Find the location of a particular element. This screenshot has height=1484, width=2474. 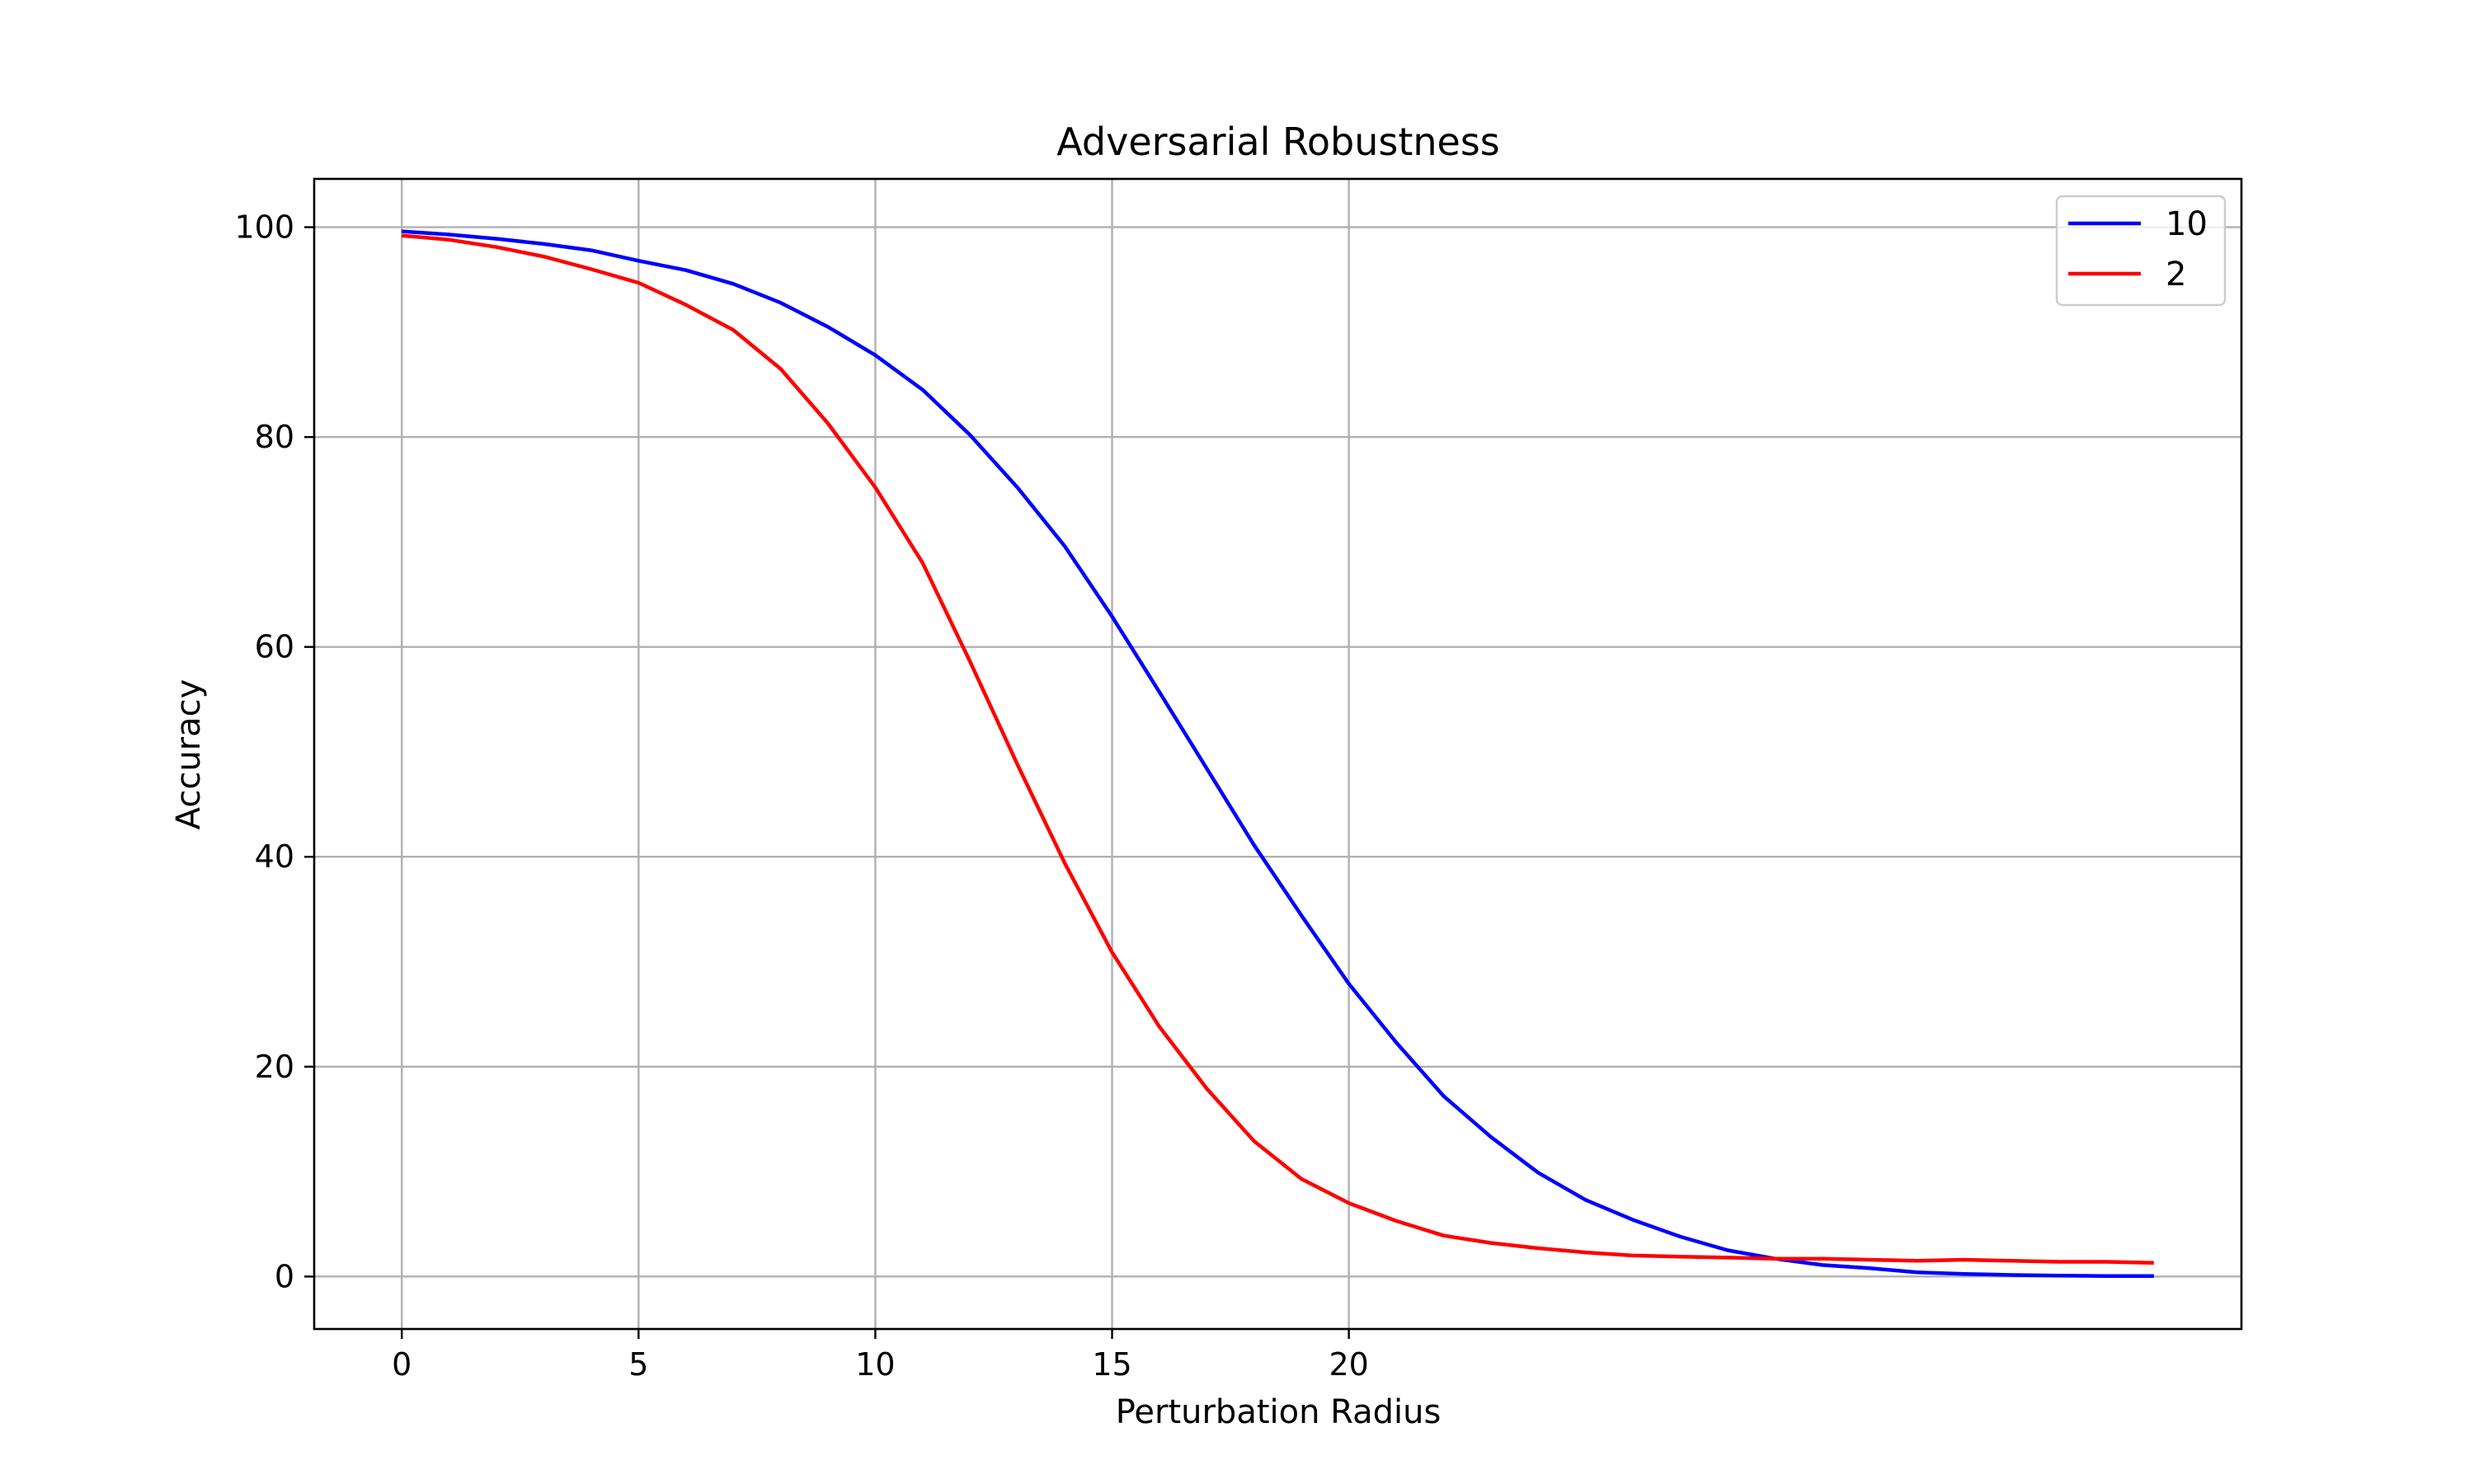

legend-label-2: 2 is located at coordinates (2176, 275).